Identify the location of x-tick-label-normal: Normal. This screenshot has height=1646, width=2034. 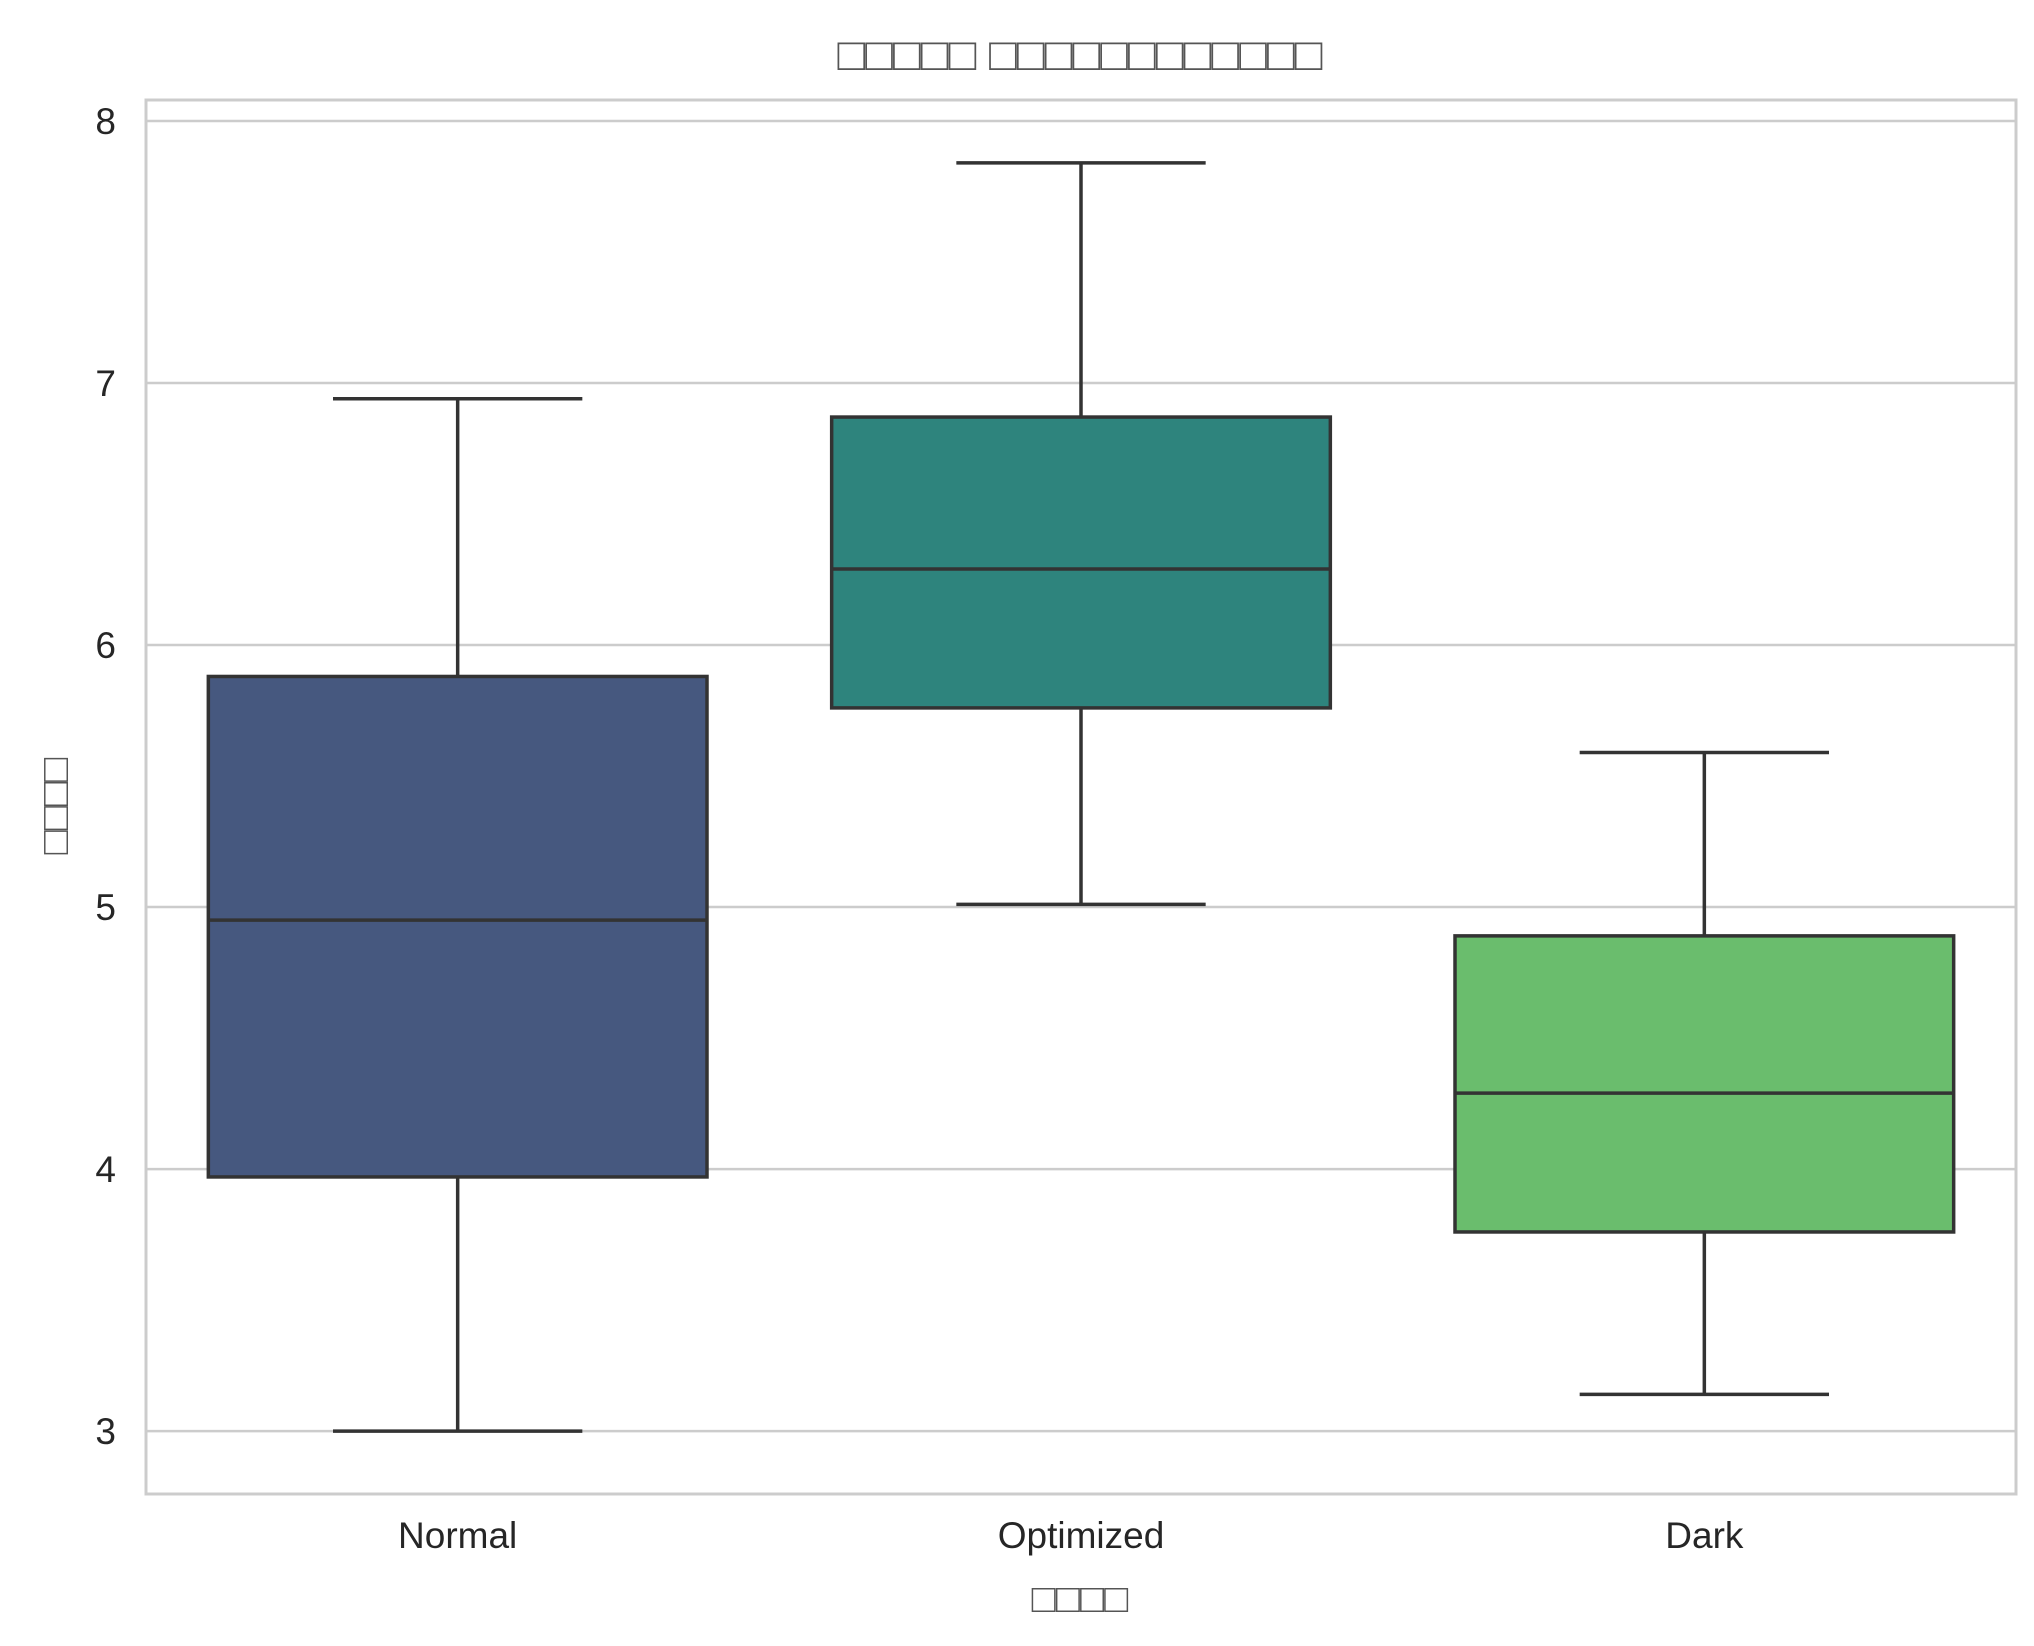
(457, 1535).